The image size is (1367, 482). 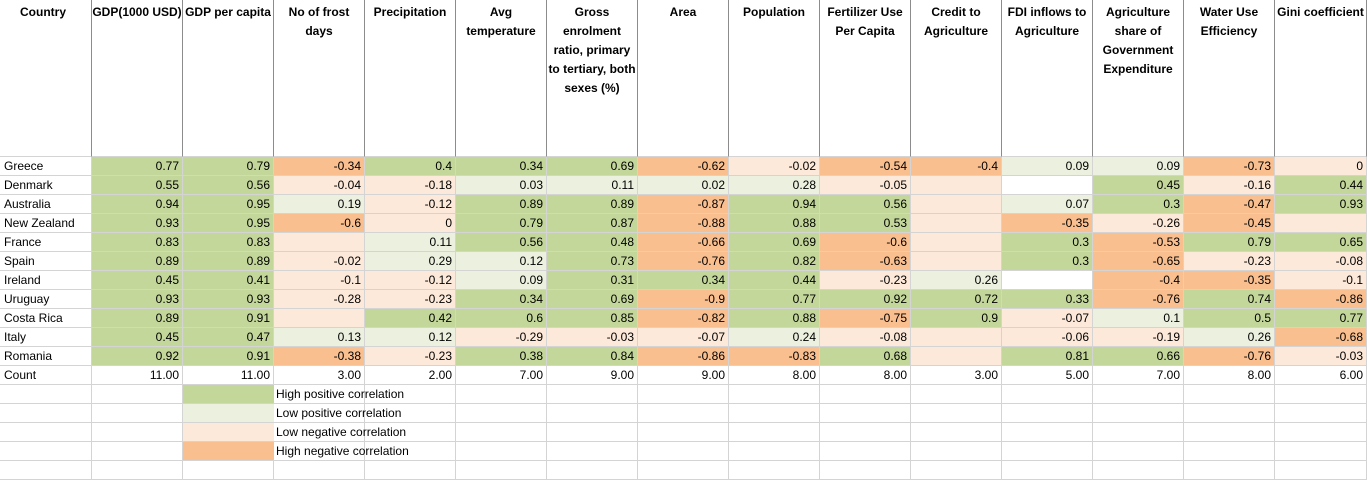 I want to click on data-cell: 0.66, so click(x=1138, y=356).